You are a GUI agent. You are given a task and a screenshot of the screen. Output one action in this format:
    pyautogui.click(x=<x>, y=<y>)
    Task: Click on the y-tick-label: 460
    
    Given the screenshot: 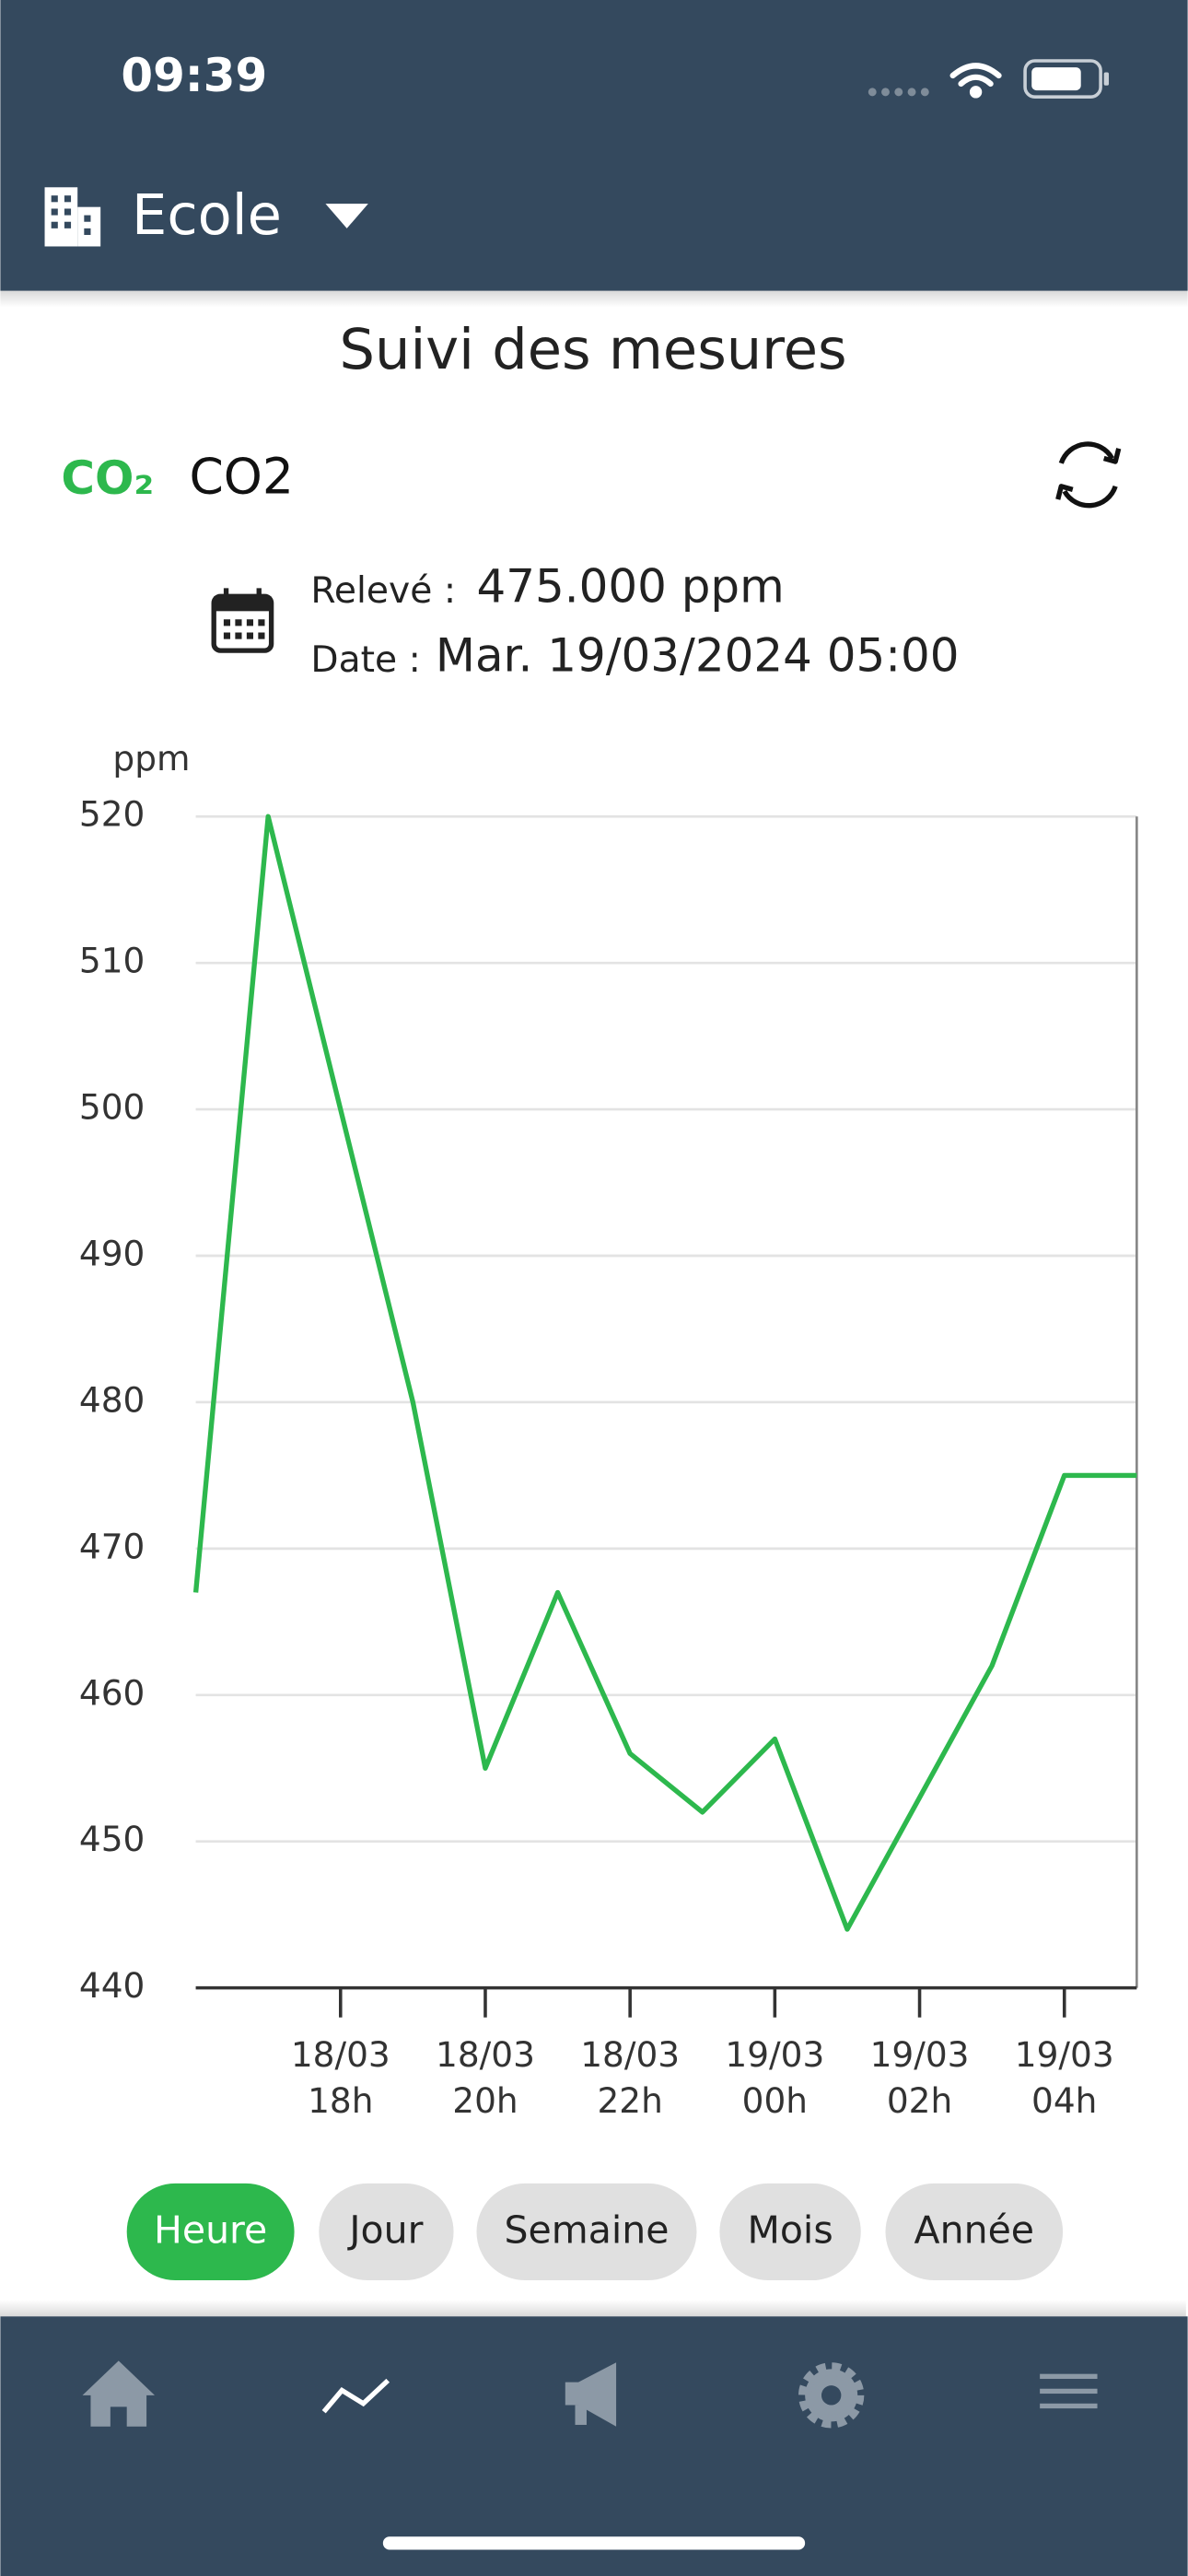 What is the action you would take?
    pyautogui.click(x=112, y=1692)
    